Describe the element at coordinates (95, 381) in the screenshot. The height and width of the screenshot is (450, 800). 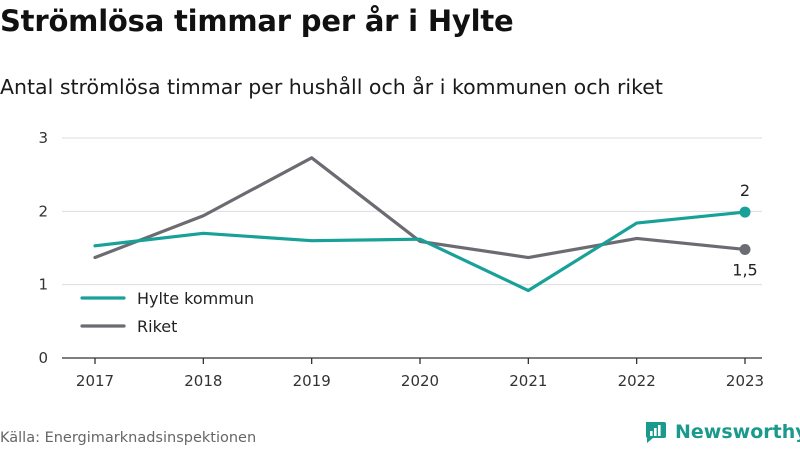
I see `x-tick-label: 2017` at that location.